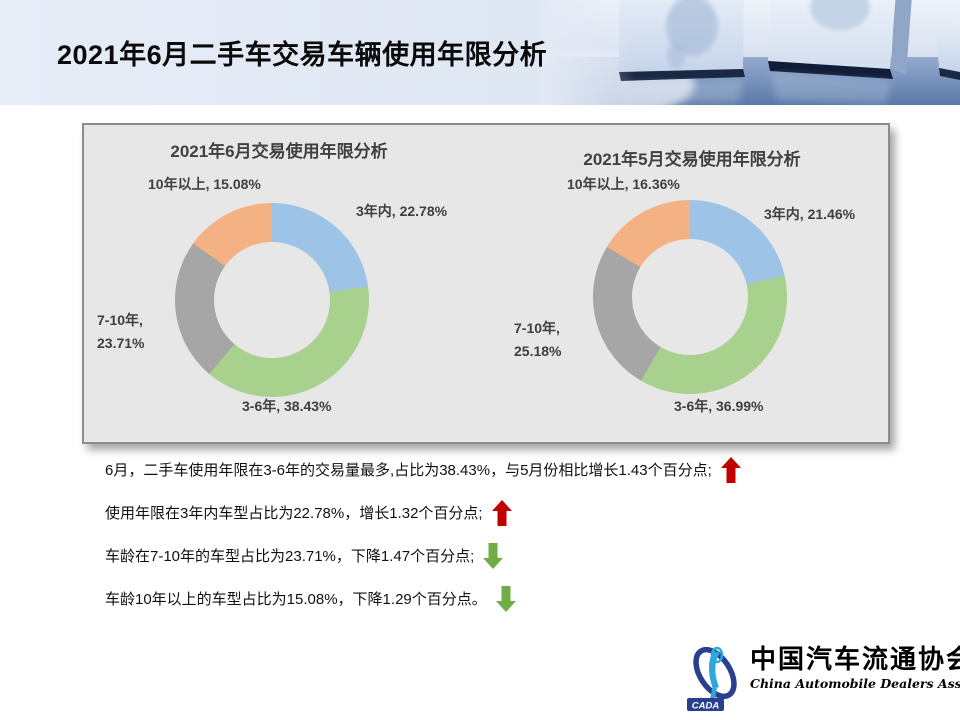  What do you see at coordinates (294, 513) in the screenshot?
I see `bullet-text-2: 使用年限在3年内车型占比为22.78%，增长1.32个百分点;` at bounding box center [294, 513].